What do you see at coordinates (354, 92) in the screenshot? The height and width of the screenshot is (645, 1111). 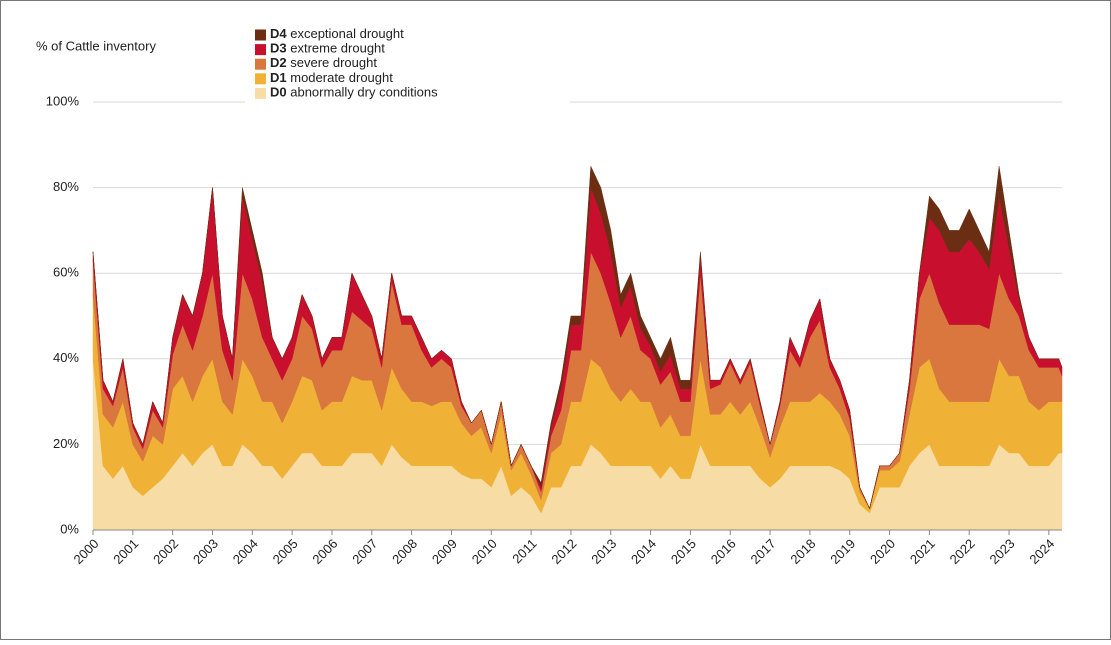 I see `legend-label: D0 abnormally dry conditions` at bounding box center [354, 92].